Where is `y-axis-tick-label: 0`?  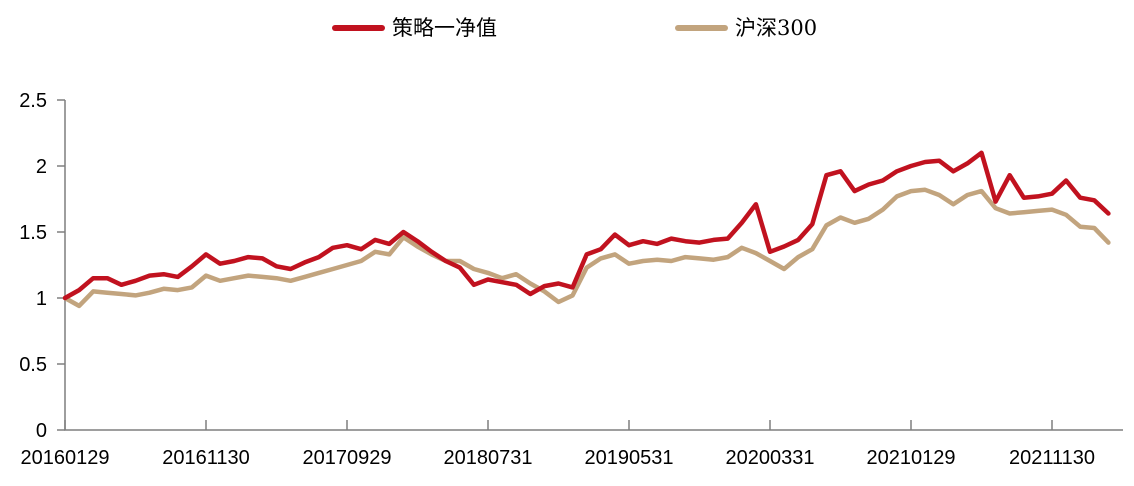
y-axis-tick-label: 0 is located at coordinates (41, 431).